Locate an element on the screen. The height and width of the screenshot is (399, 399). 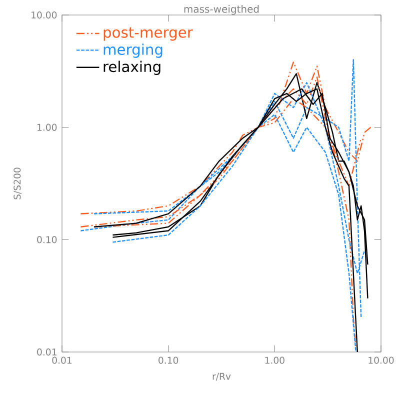
x-axis-title: r/Rv is located at coordinates (221, 376).